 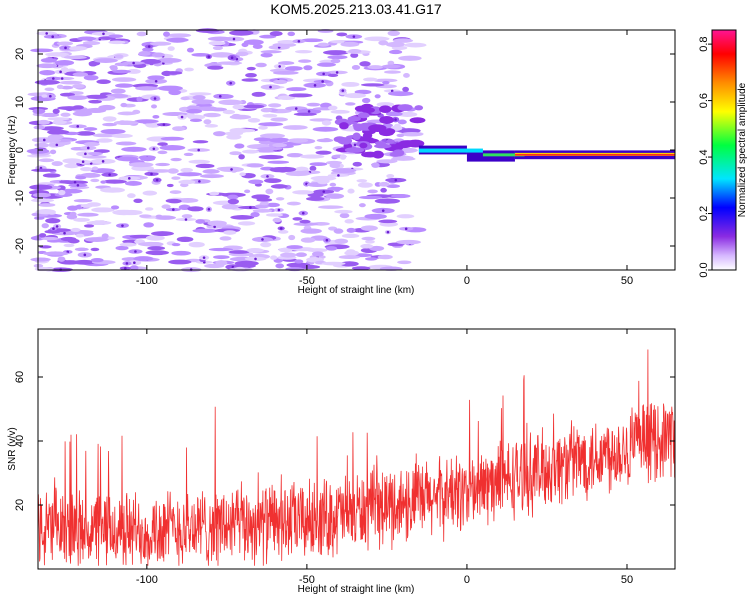 What do you see at coordinates (467, 281) in the screenshot?
I see `spectrogram-x-tick-label: 0` at bounding box center [467, 281].